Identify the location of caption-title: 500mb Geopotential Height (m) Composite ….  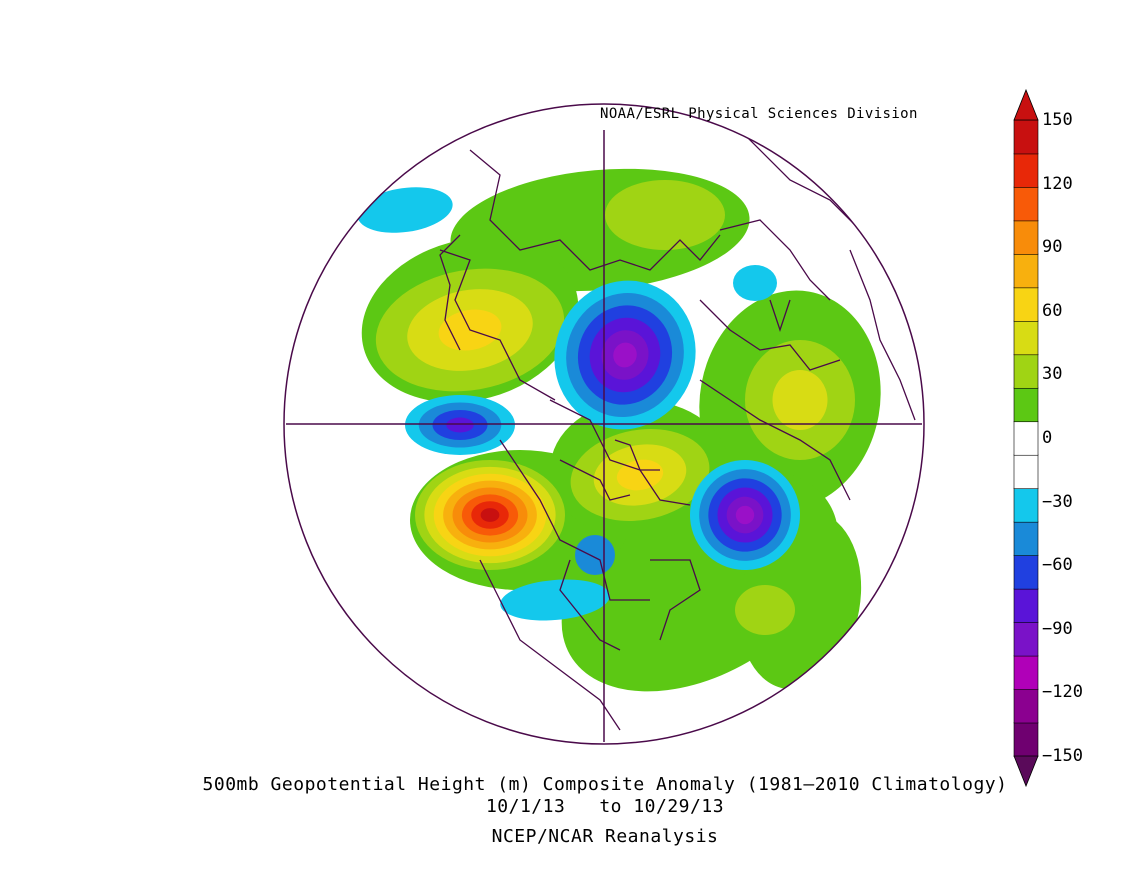
(605, 784).